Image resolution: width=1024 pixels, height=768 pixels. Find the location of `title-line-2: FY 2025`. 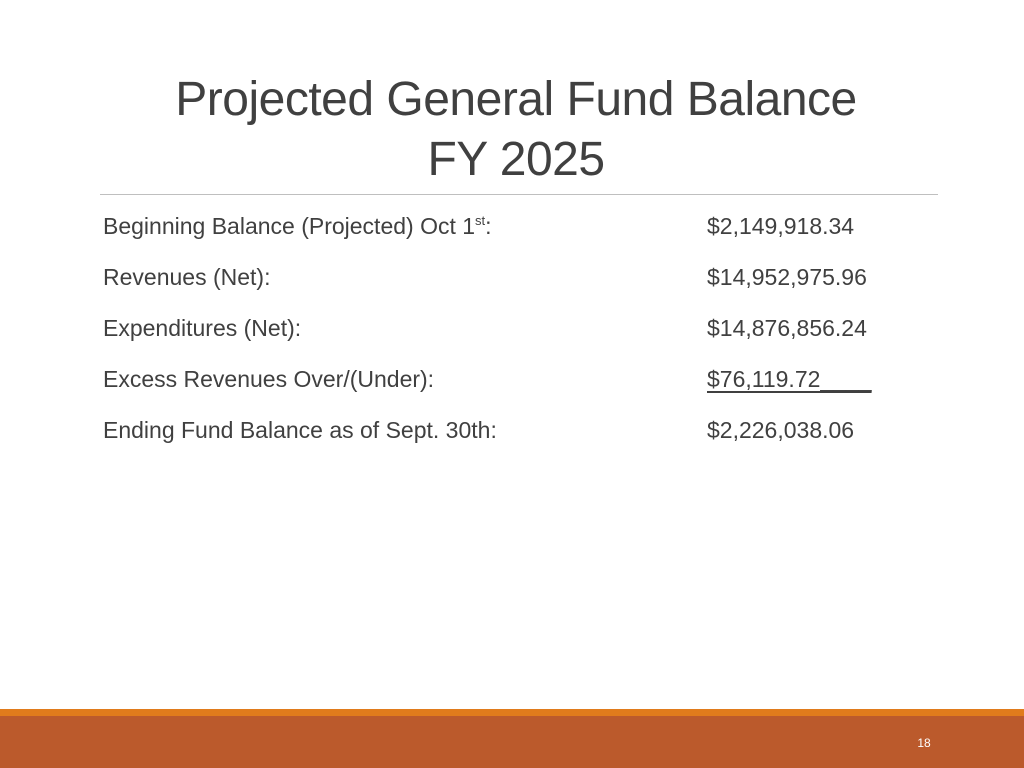

title-line-2: FY 2025 is located at coordinates (516, 159).